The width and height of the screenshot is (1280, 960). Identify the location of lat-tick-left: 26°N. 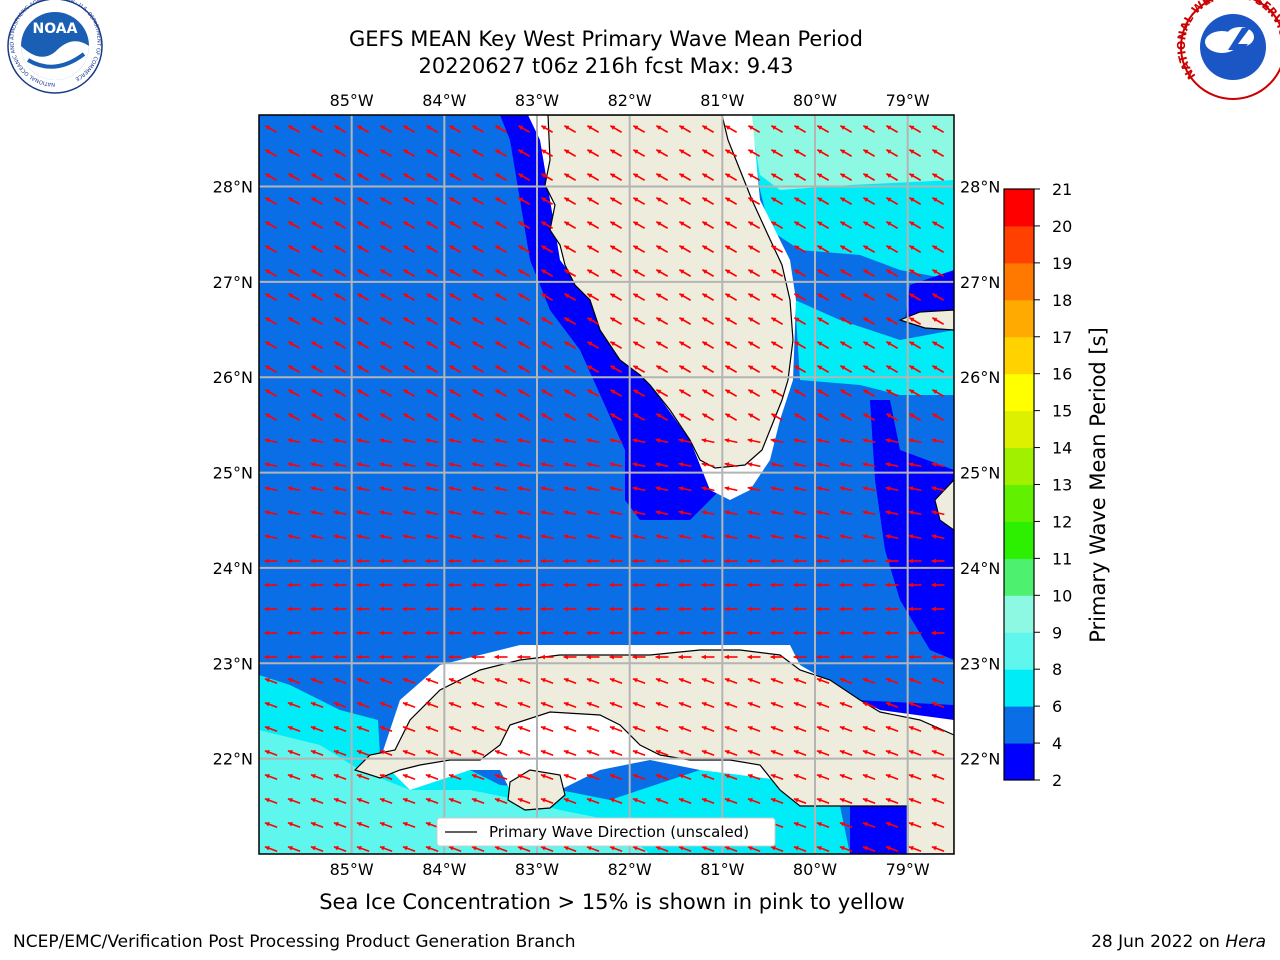
(233, 377).